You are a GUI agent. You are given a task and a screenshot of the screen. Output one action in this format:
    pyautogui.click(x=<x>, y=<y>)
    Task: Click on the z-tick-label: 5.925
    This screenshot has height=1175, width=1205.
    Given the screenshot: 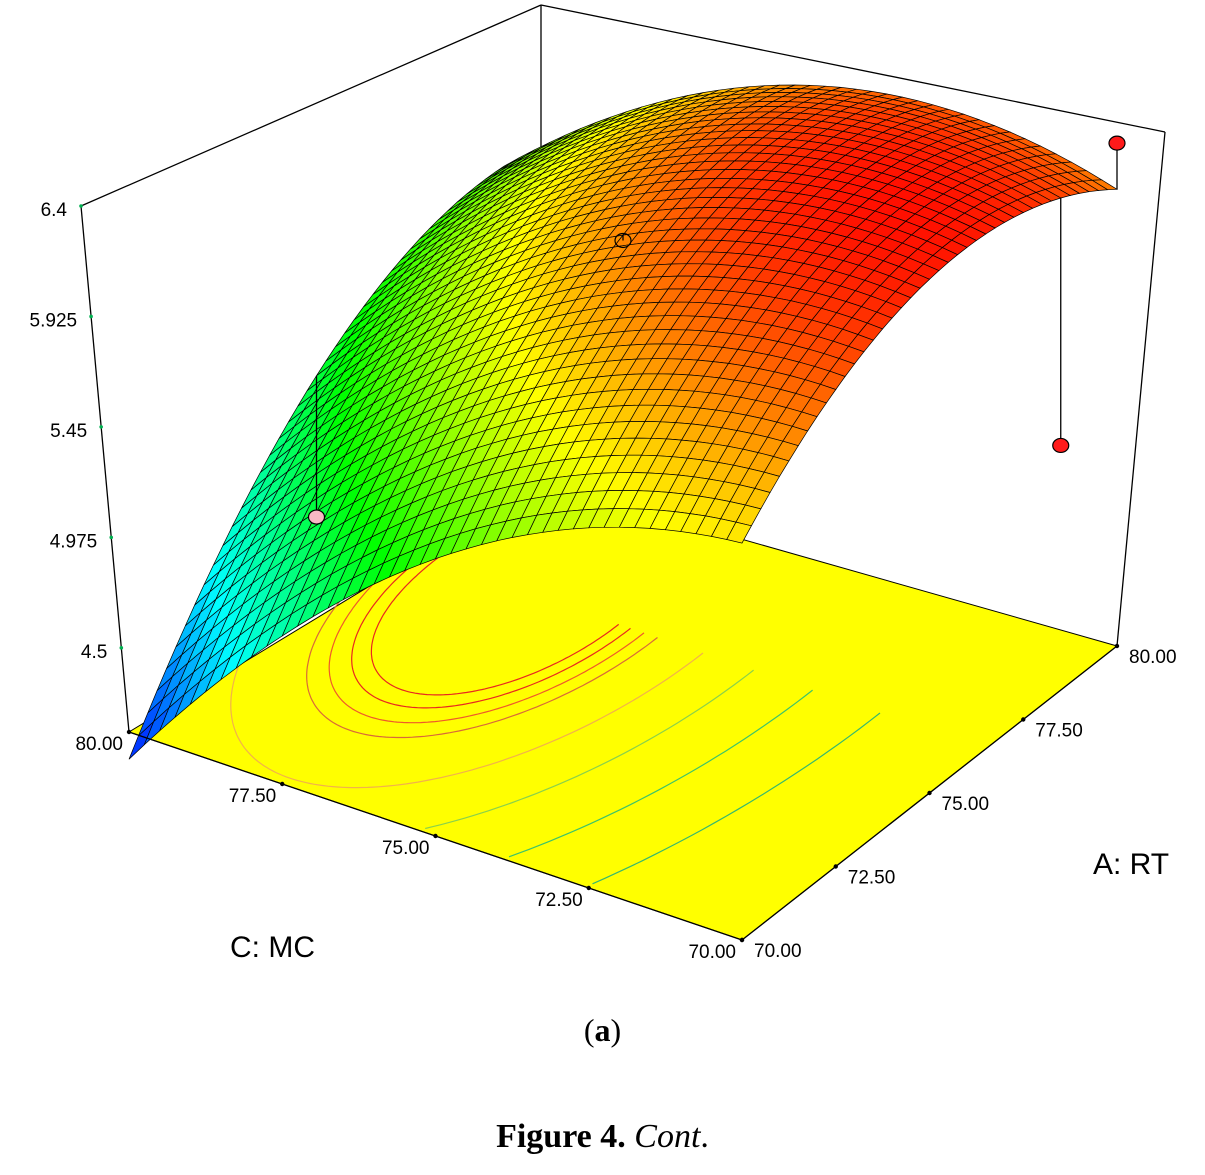 What is the action you would take?
    pyautogui.click(x=54, y=320)
    